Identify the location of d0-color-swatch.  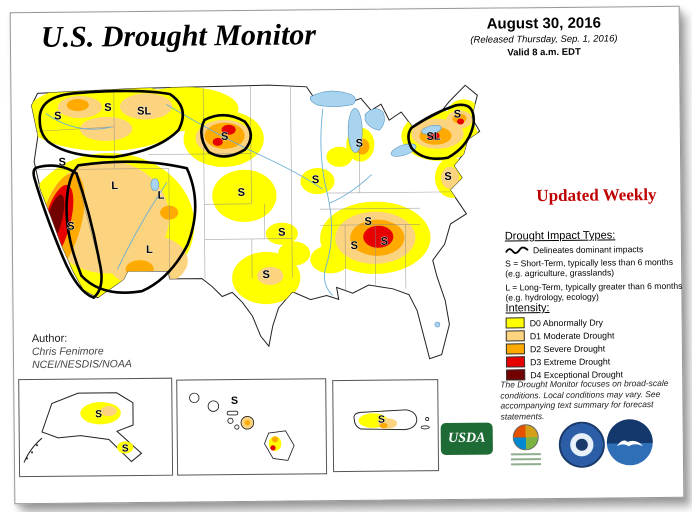
(515, 323).